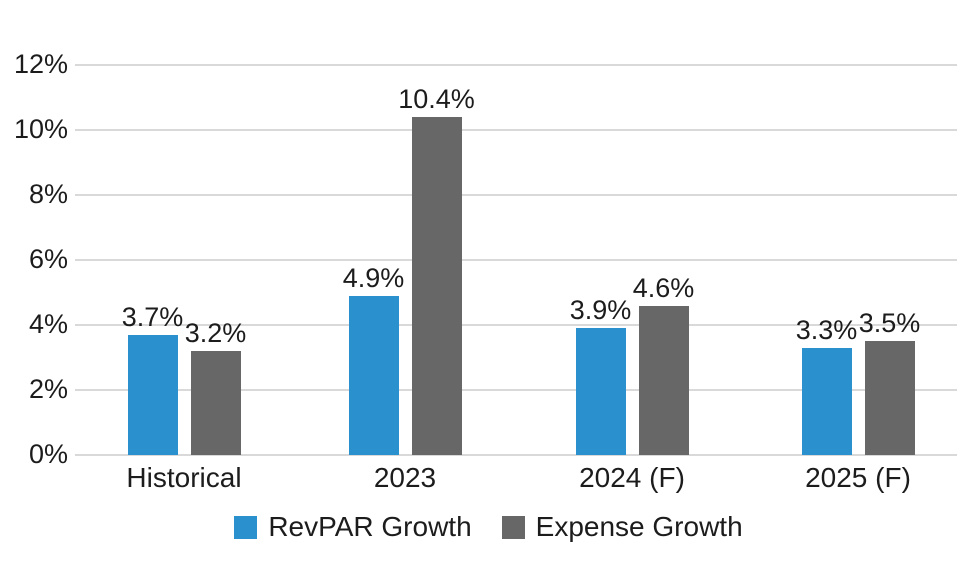 The height and width of the screenshot is (575, 977). Describe the element at coordinates (370, 526) in the screenshot. I see `legend-label-revpar-growth: RevPAR Growth` at that location.